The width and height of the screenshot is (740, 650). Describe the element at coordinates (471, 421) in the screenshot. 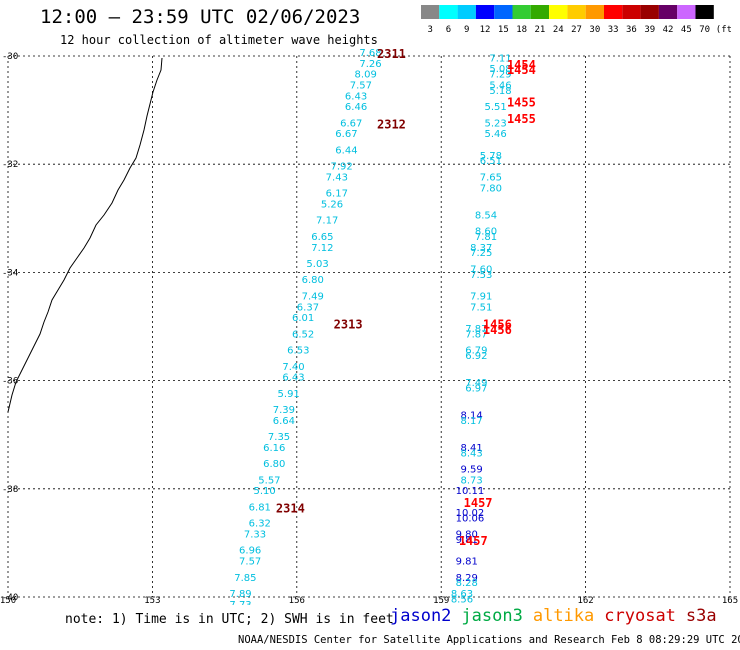

I see `wave-height-label: 8.17` at that location.